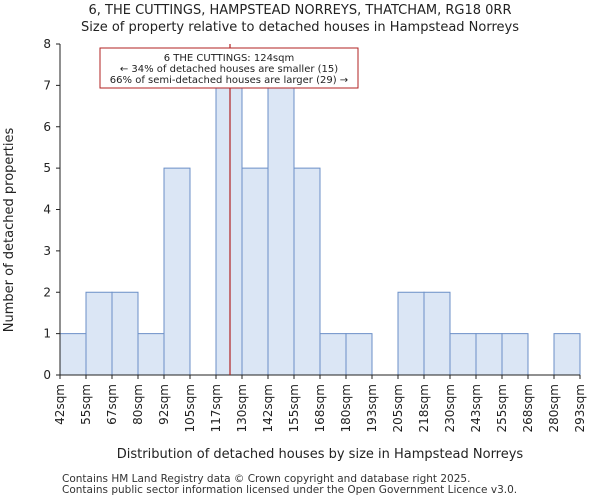  I want to click on y-tick-label: 2, so click(47, 292).